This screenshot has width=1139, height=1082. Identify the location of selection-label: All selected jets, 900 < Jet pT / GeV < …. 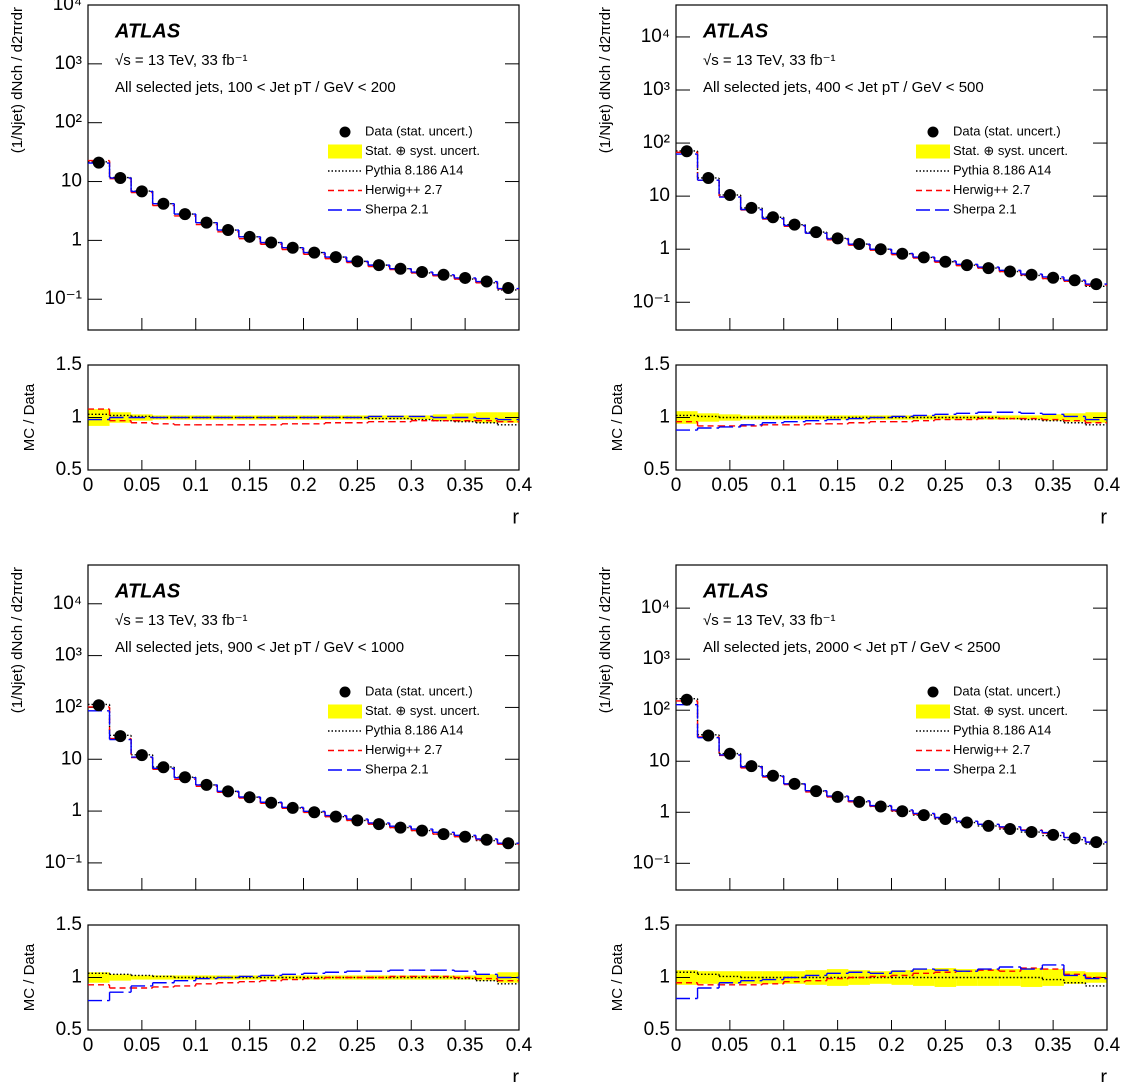
(259, 647).